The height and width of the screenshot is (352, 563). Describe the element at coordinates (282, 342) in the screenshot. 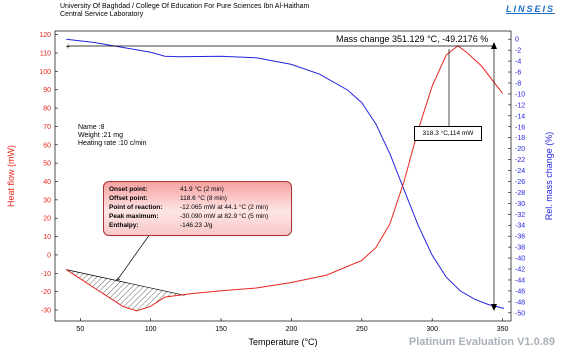

I see `x-axis-label: Temperature (°C)` at that location.